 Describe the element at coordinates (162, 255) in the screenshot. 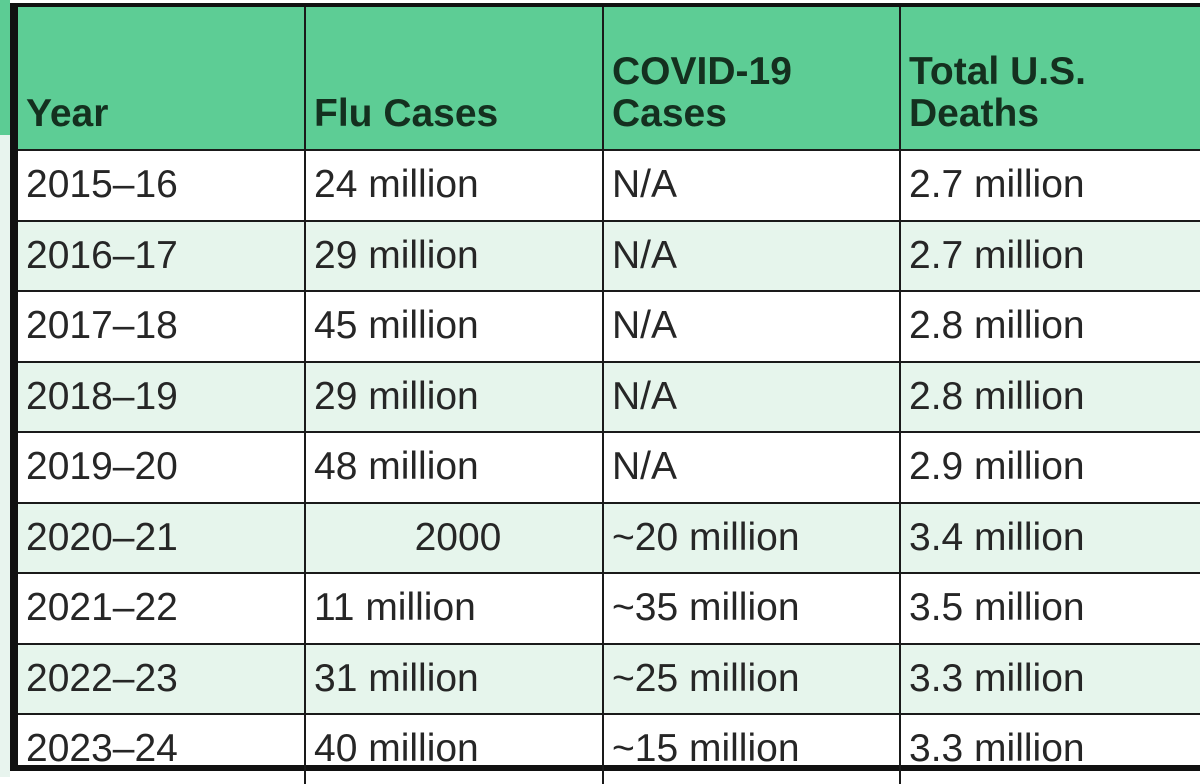

I see `cell-year: 2016–17` at that location.